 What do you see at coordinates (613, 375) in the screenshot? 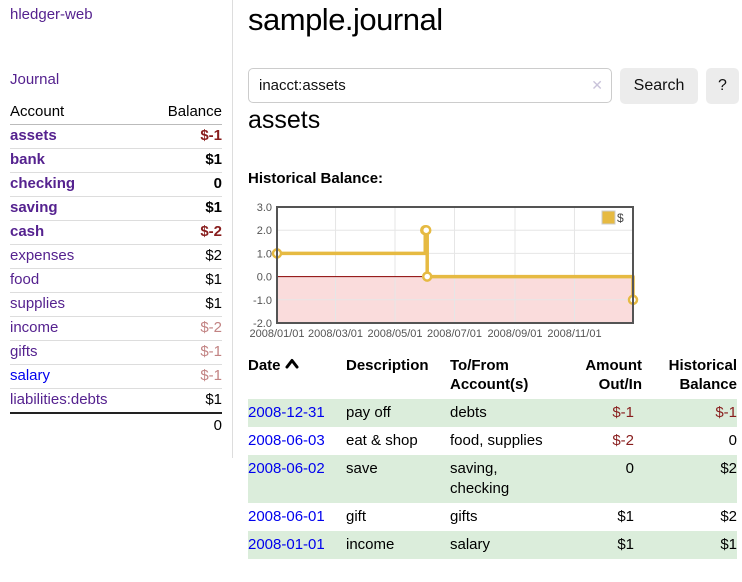
I see `register-header-amount: Amount Out/In` at bounding box center [613, 375].